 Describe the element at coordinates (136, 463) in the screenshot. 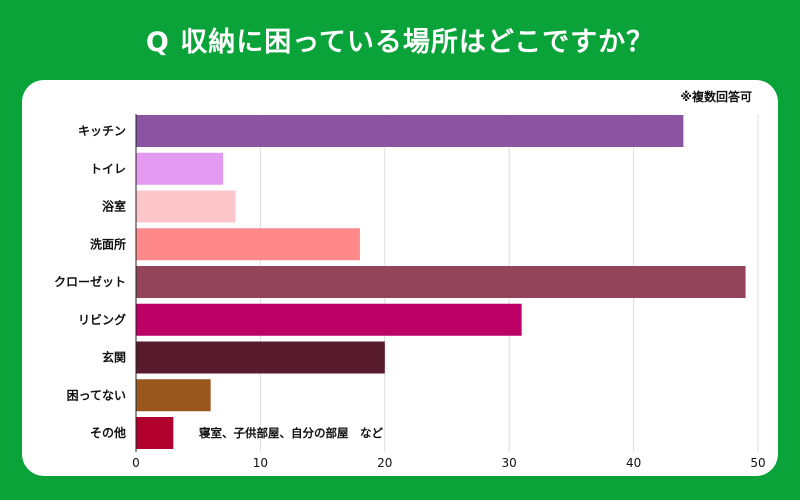

I see `x-tick-label: 0` at that location.